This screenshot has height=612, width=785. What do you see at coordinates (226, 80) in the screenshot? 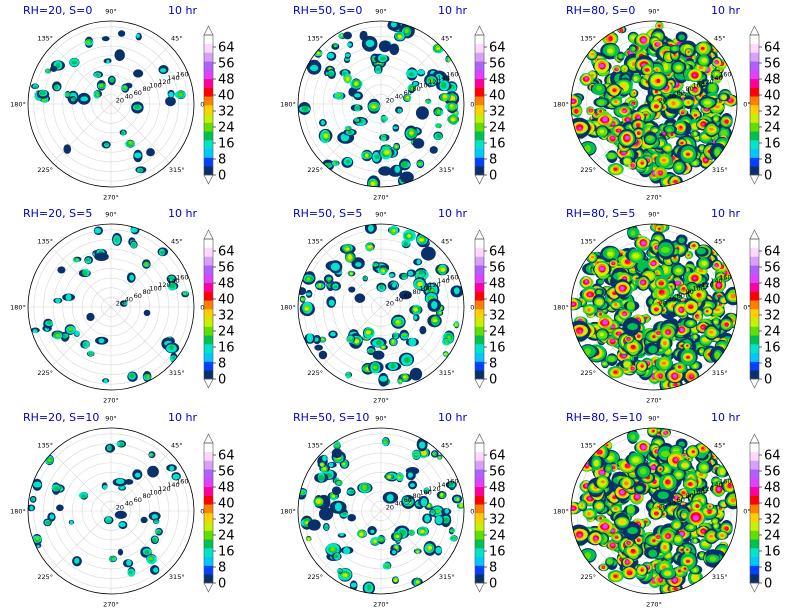
I see `colorbar-tick-label: 48` at bounding box center [226, 80].